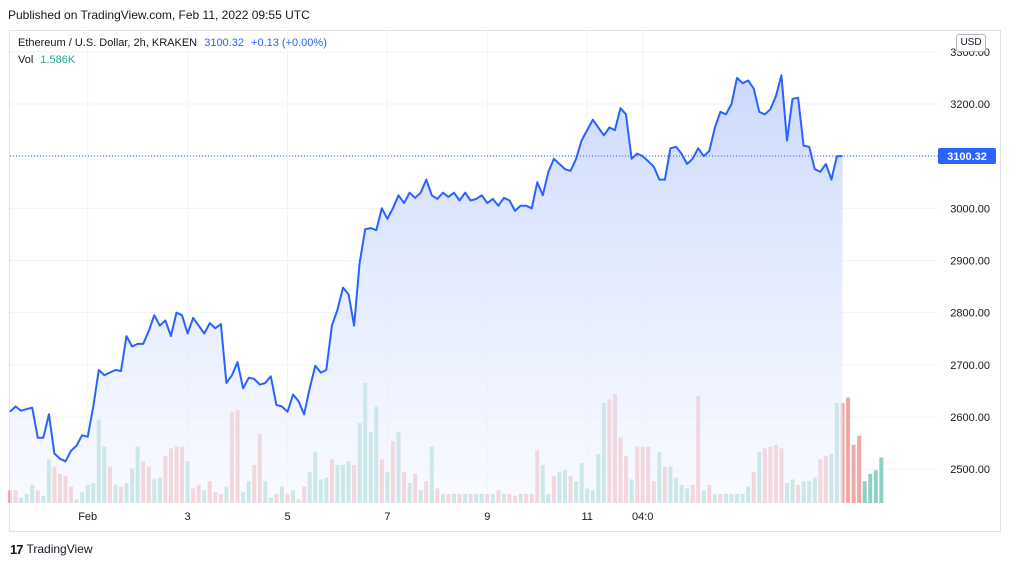  What do you see at coordinates (970, 418) in the screenshot?
I see `y-tick-label: 2600.00` at bounding box center [970, 418].